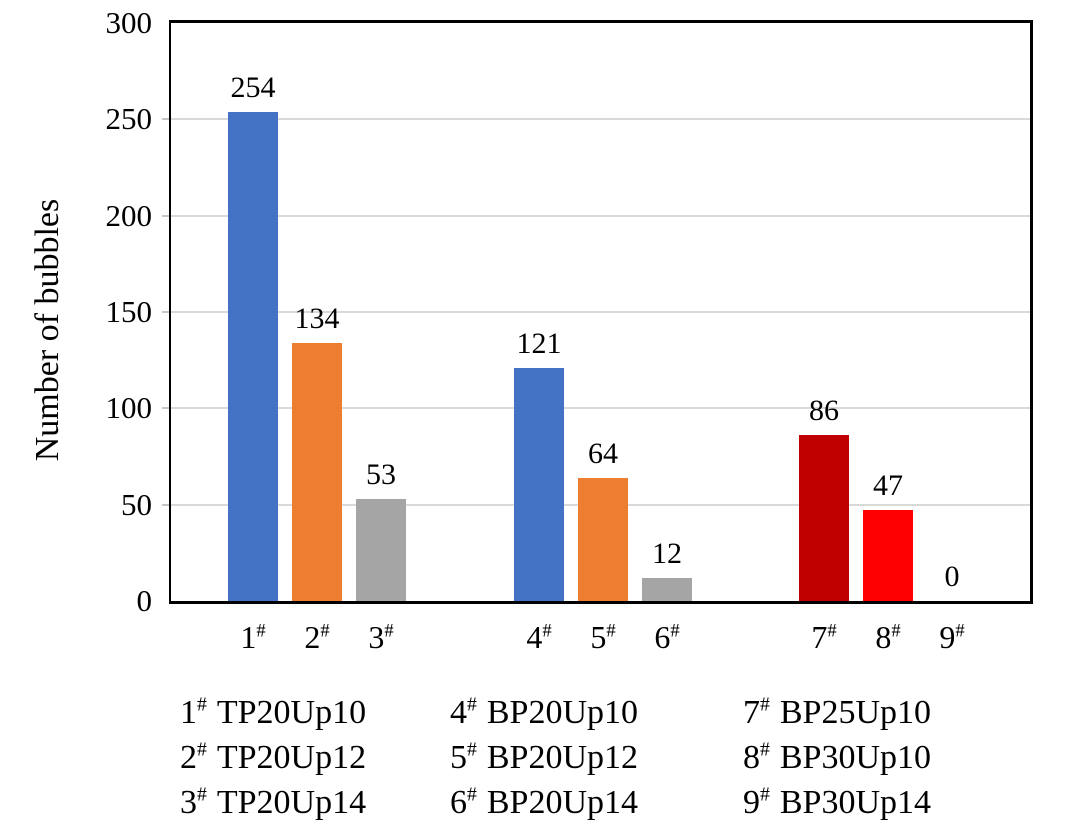 This screenshot has height=824, width=1080. I want to click on legend-column: 4# BP20Up10 5# BP20Up12 6# BP20Up14, so click(544, 757).